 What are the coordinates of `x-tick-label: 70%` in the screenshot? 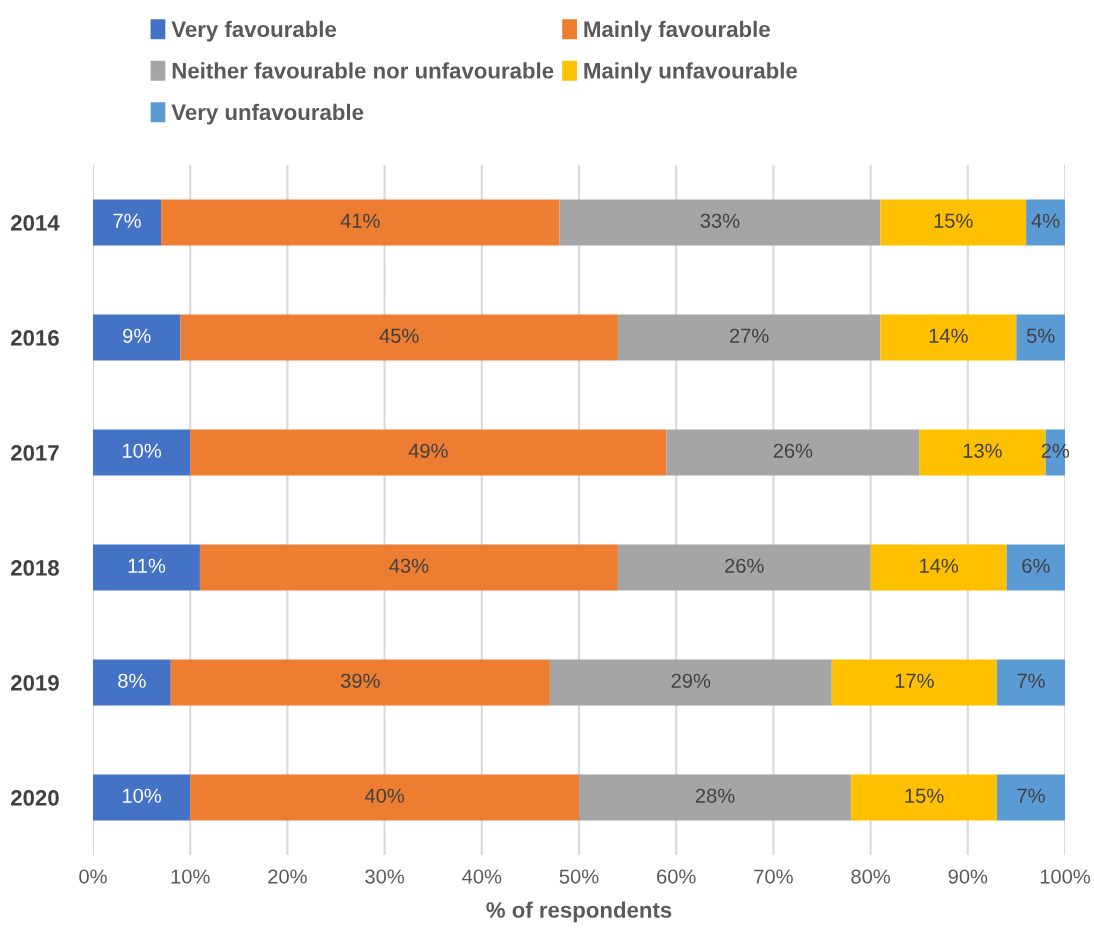 It's located at (773, 876).